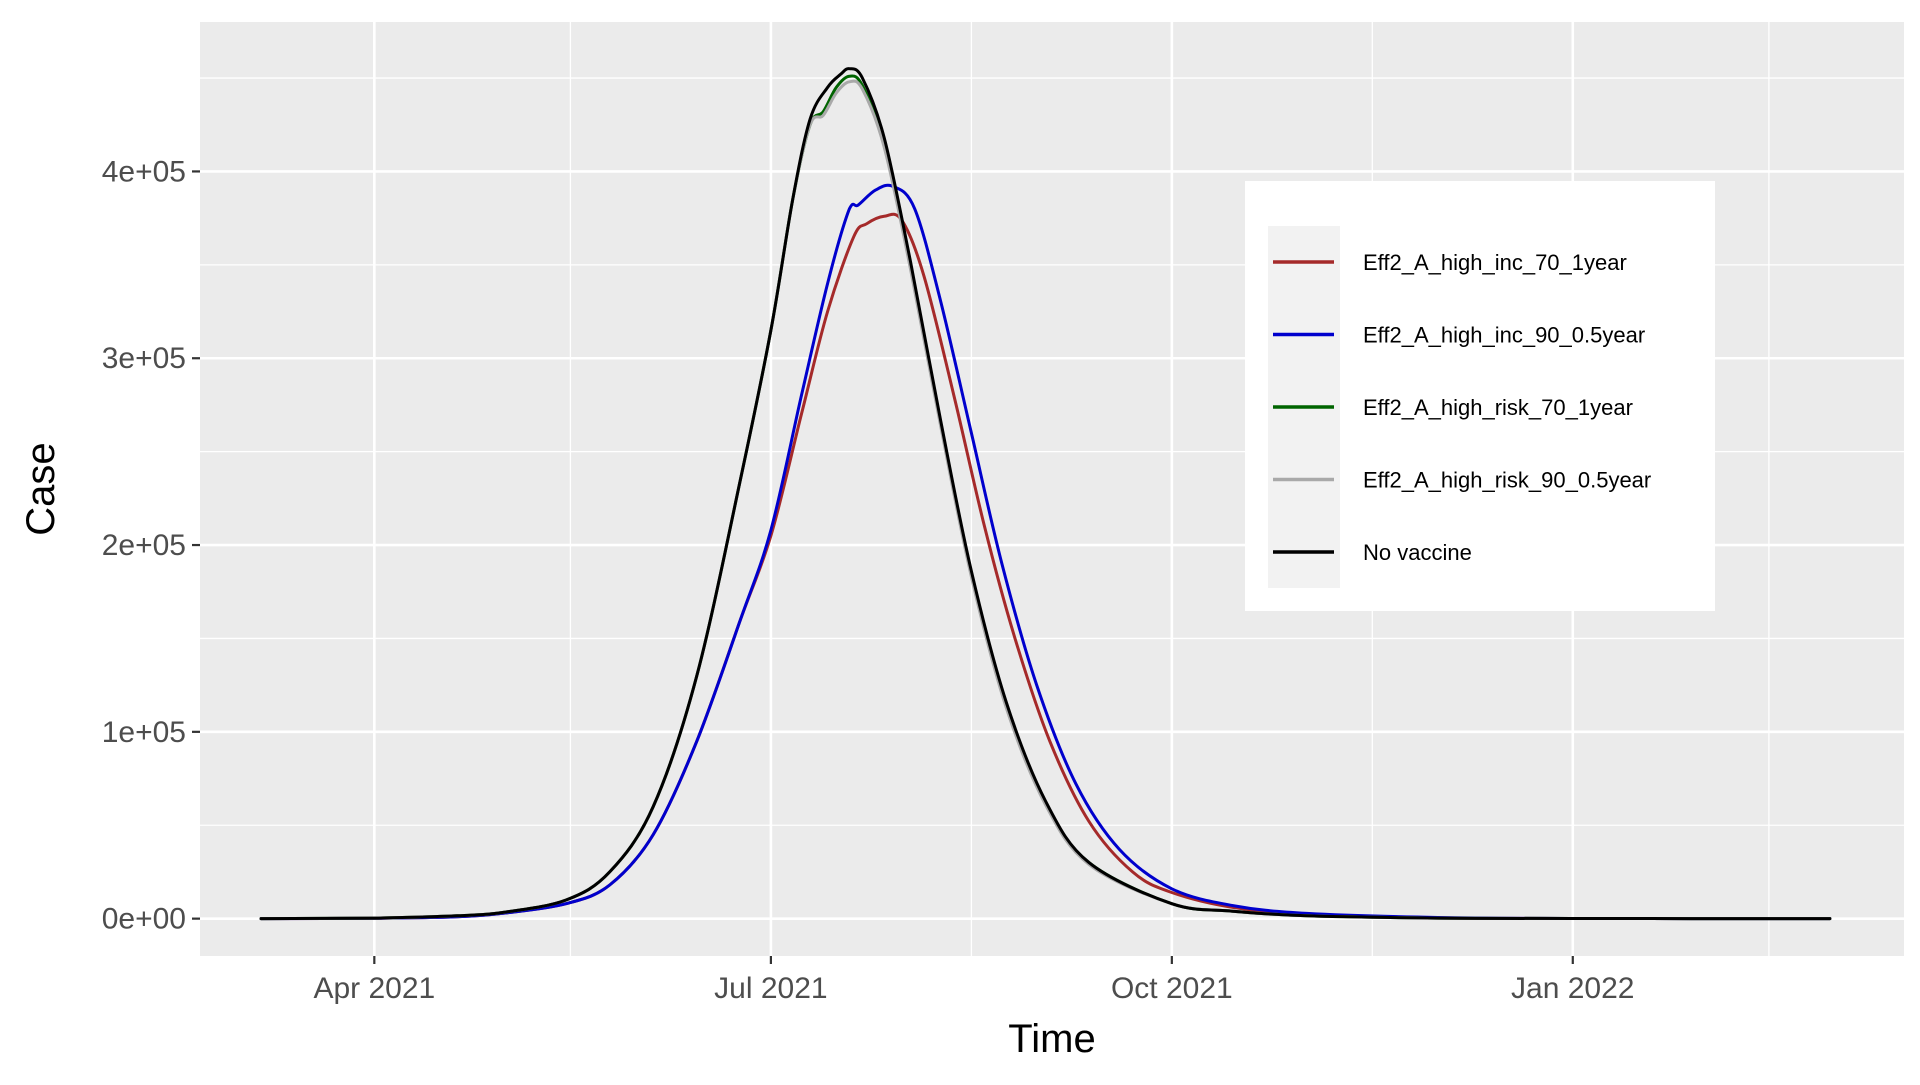 This screenshot has width=1920, height=1085. Describe the element at coordinates (41, 488) in the screenshot. I see `y-axis-title: Case` at that location.